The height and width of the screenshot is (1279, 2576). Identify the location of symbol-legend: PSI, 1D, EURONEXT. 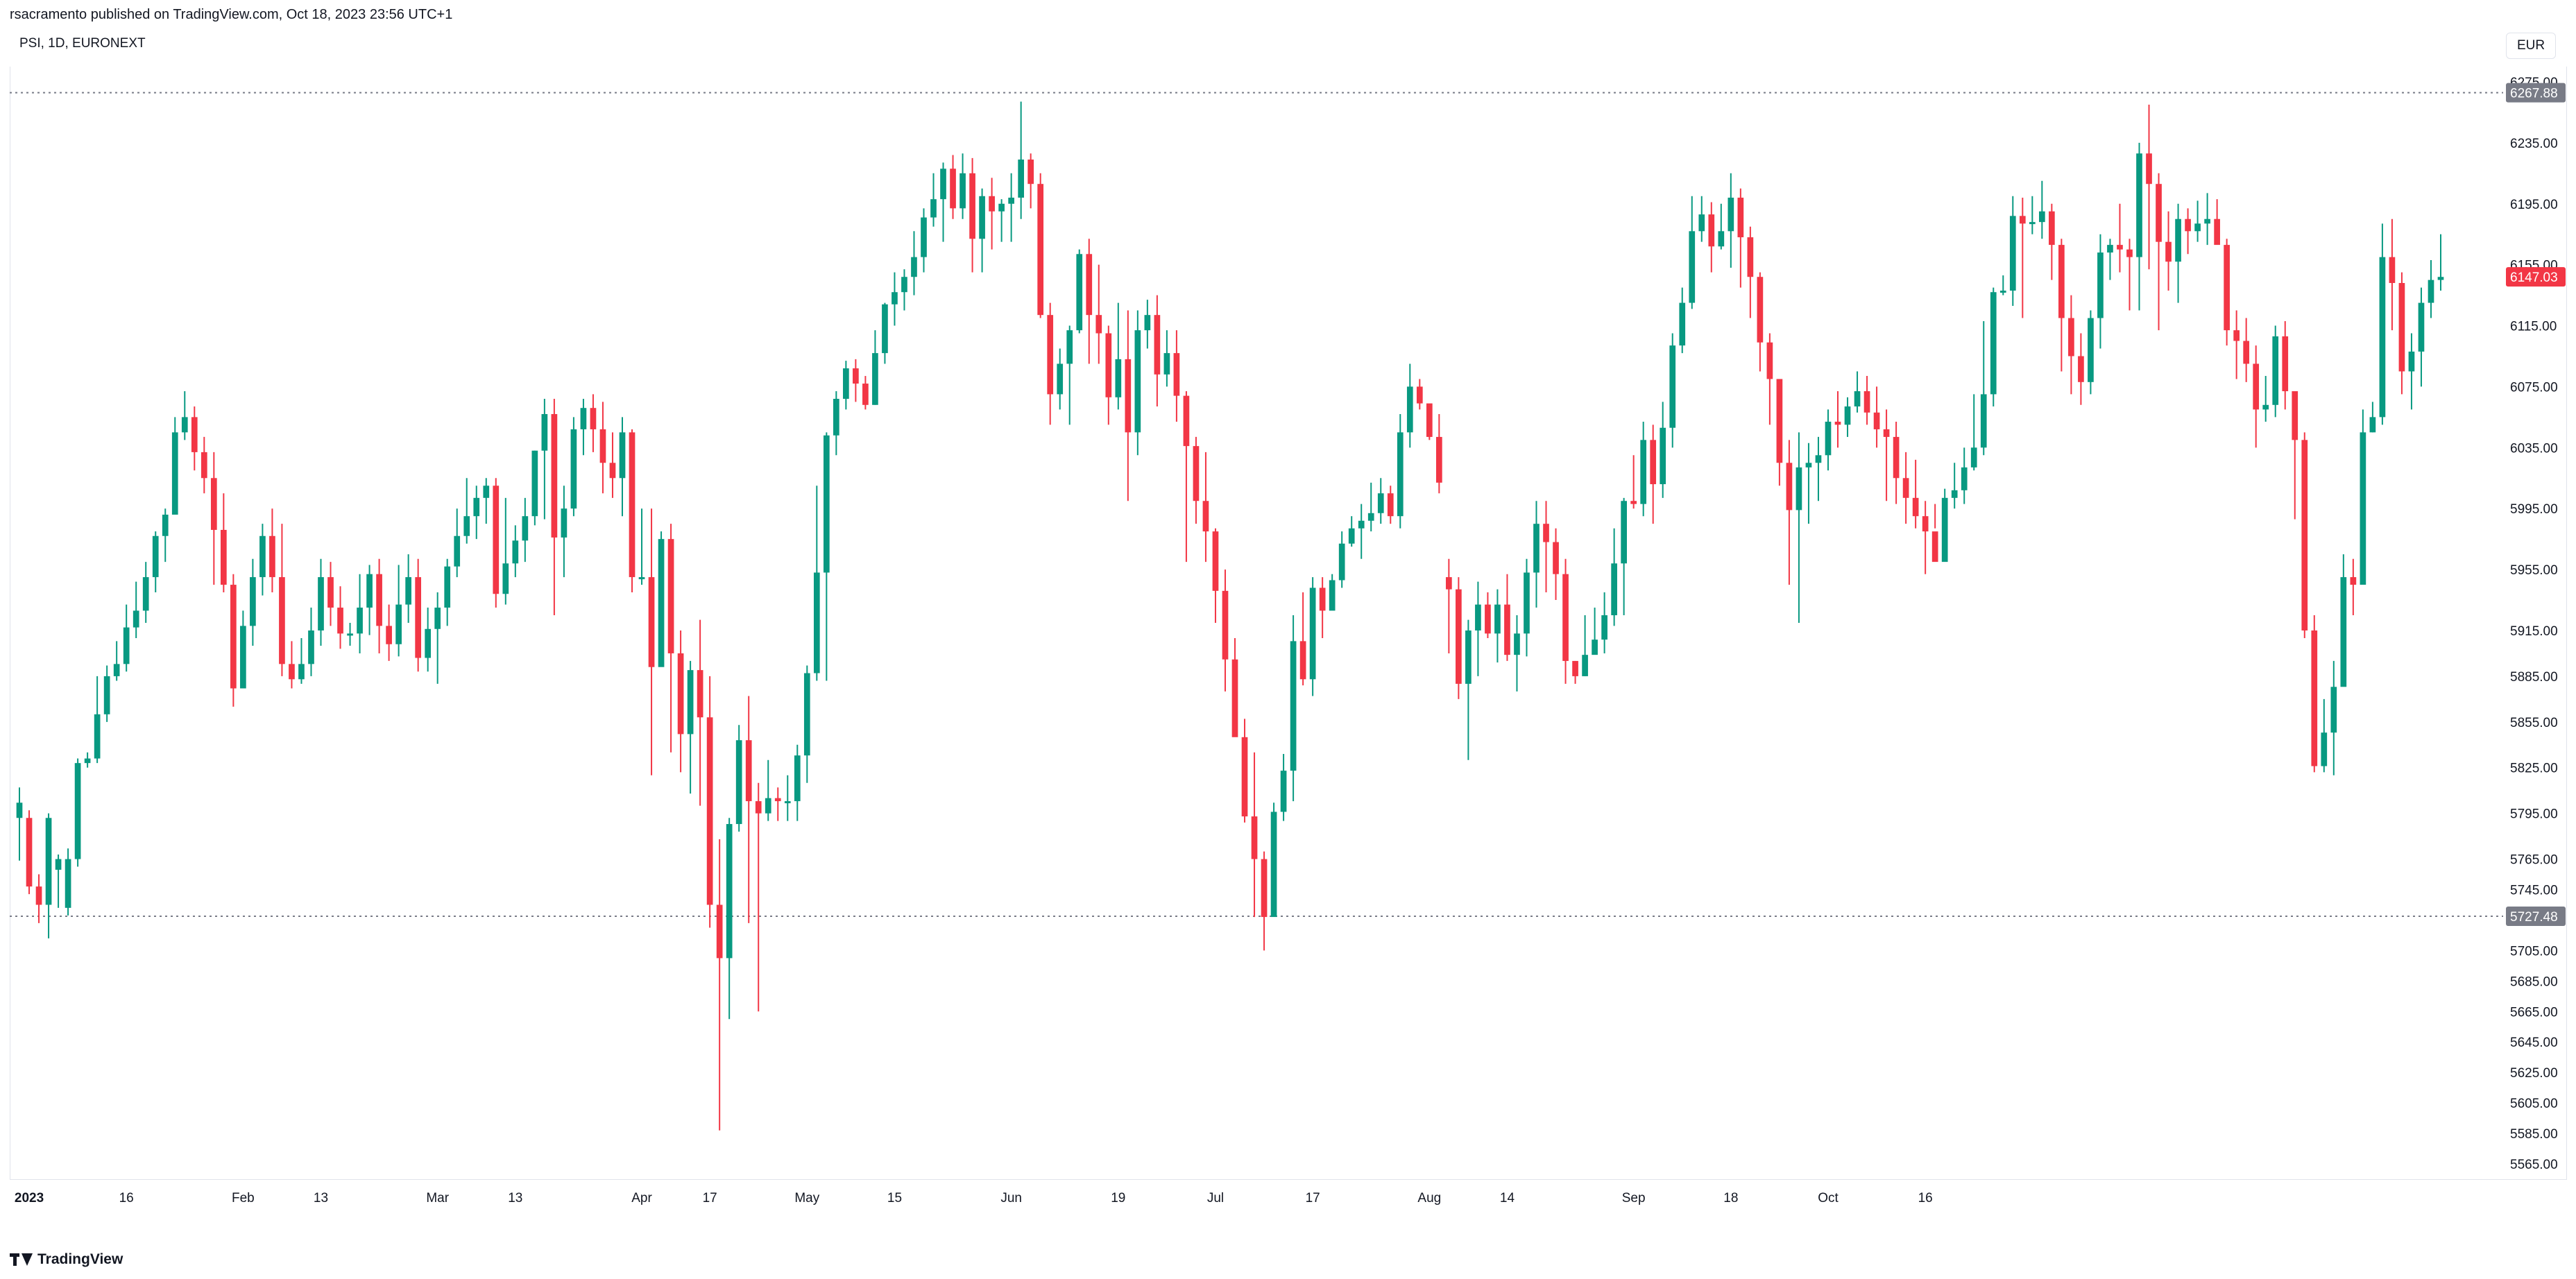
(82, 44).